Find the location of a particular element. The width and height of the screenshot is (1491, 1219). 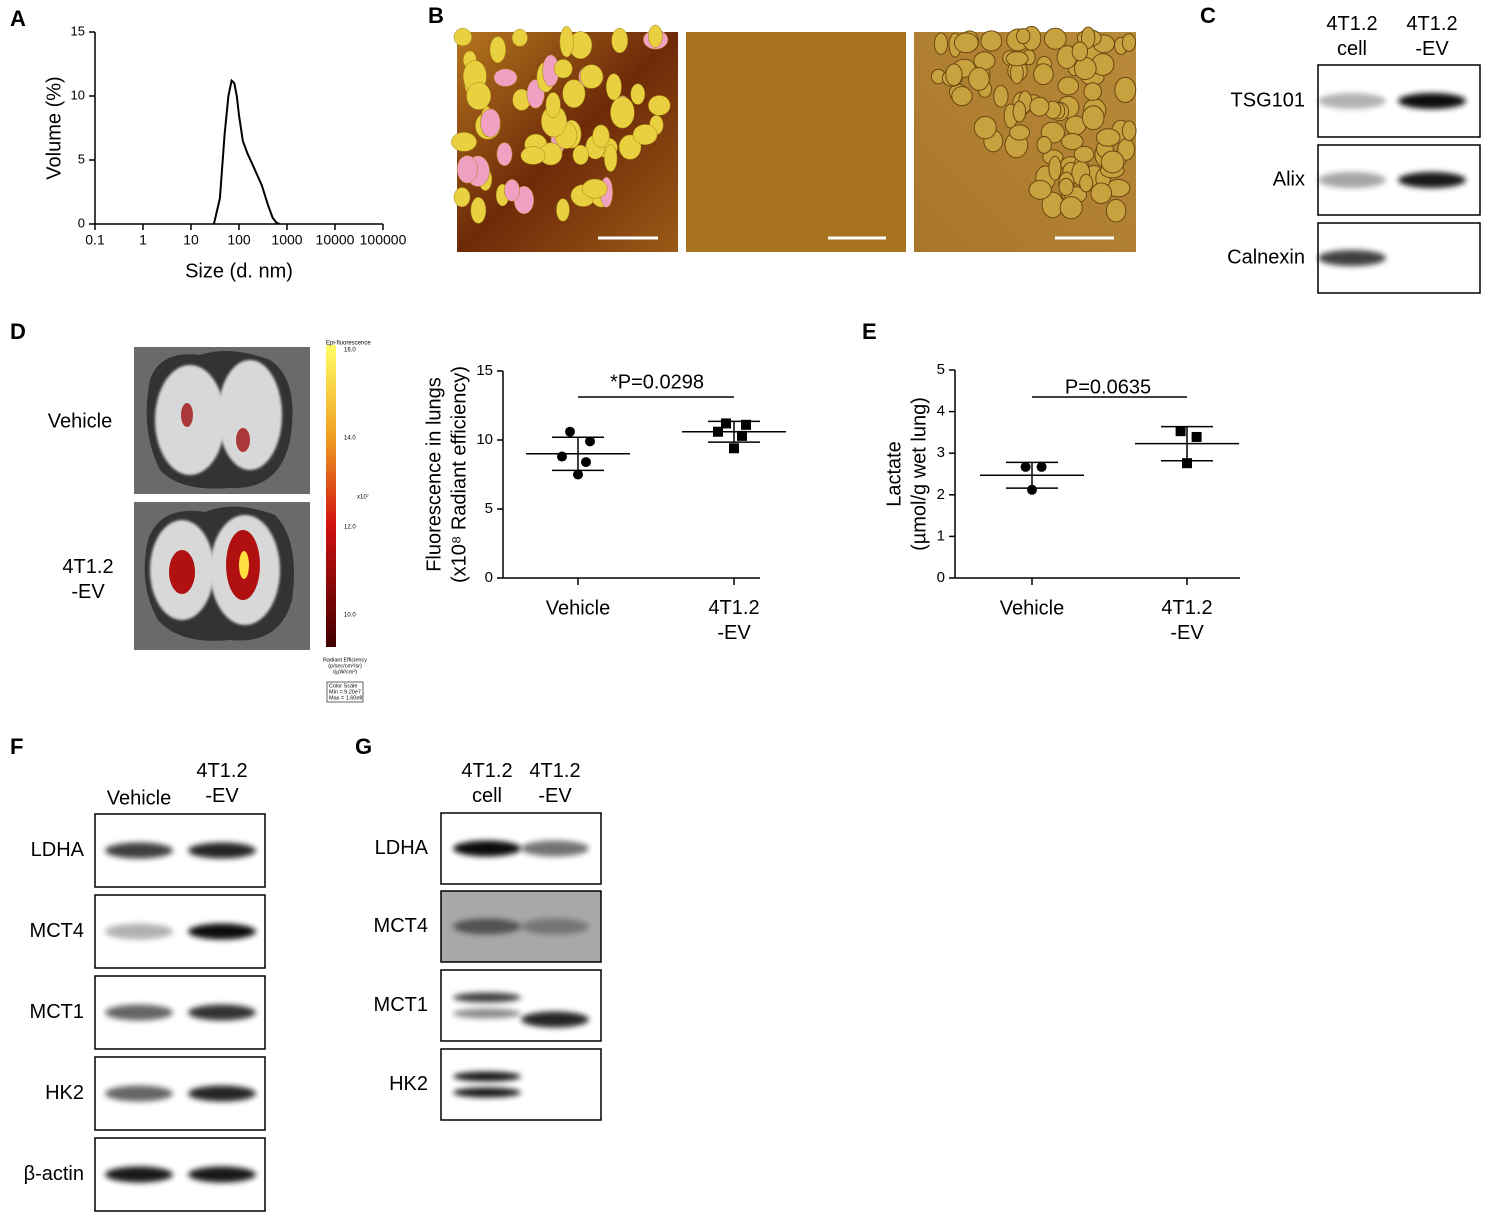

colorbar-tick: 10.0 is located at coordinates (350, 616).